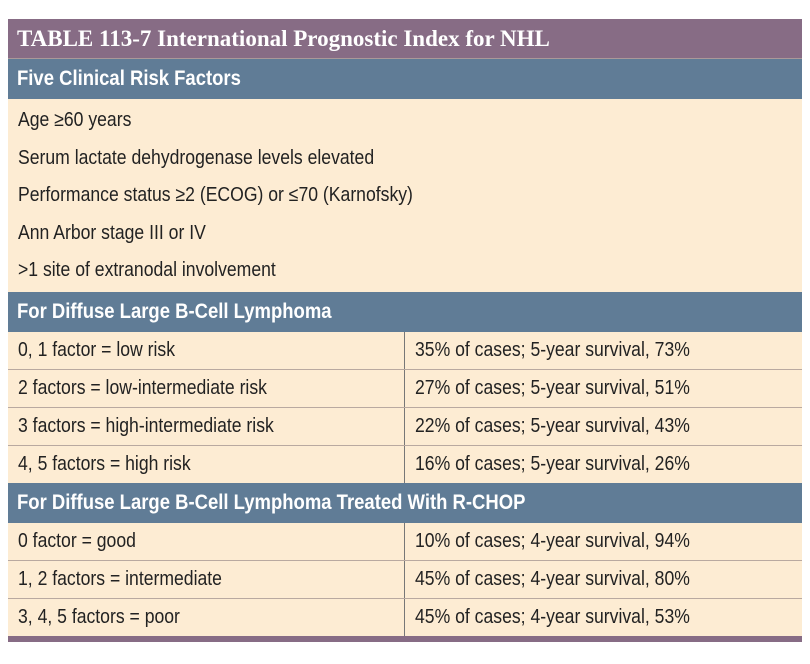 The image size is (810, 664). Describe the element at coordinates (552, 578) in the screenshot. I see `outcome-cell: 45% of cases; 4-year survival, 80%` at that location.